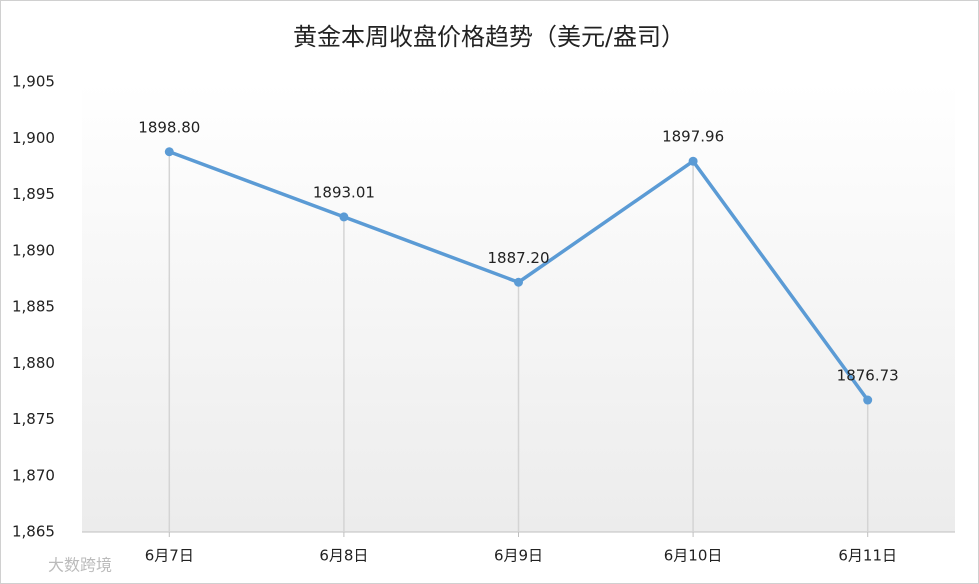 The width and height of the screenshot is (979, 584). What do you see at coordinates (867, 556) in the screenshot?
I see `x-tick-label: 6月11日` at bounding box center [867, 556].